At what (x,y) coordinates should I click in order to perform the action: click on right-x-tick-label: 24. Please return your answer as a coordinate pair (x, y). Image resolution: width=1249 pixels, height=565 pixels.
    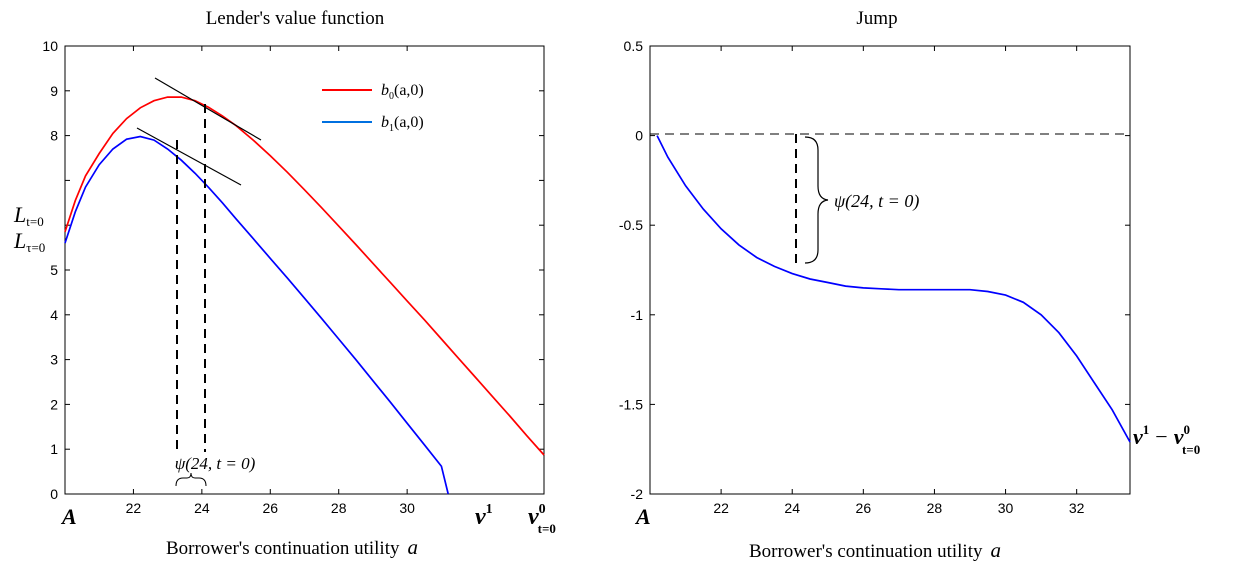
    Looking at the image, I should click on (792, 508).